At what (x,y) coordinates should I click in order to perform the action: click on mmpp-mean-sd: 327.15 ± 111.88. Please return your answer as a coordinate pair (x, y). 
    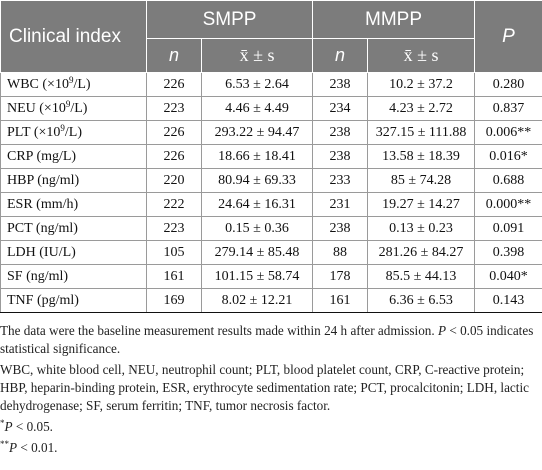
    Looking at the image, I should click on (421, 132).